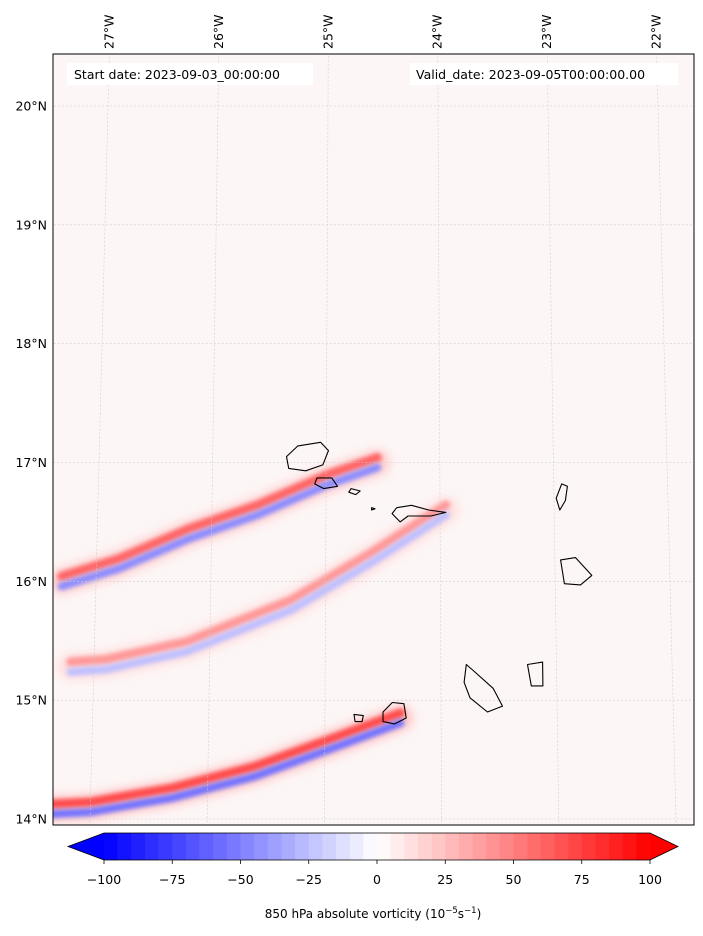 The width and height of the screenshot is (703, 936). I want to click on vorticity-negative-band, so click(258, 593).